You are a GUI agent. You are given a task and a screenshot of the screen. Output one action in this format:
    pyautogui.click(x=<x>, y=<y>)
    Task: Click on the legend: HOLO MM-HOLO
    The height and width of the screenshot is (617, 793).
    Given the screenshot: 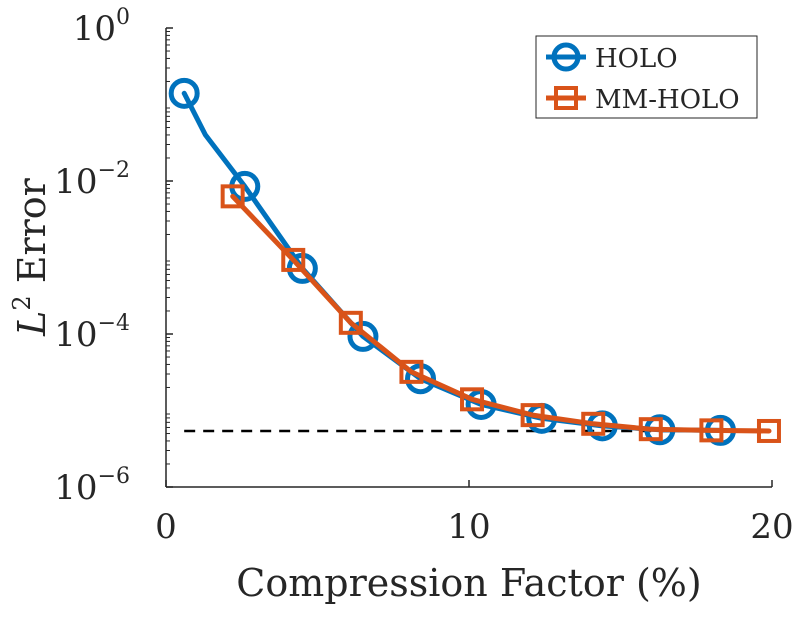 What is the action you would take?
    pyautogui.click(x=646, y=77)
    